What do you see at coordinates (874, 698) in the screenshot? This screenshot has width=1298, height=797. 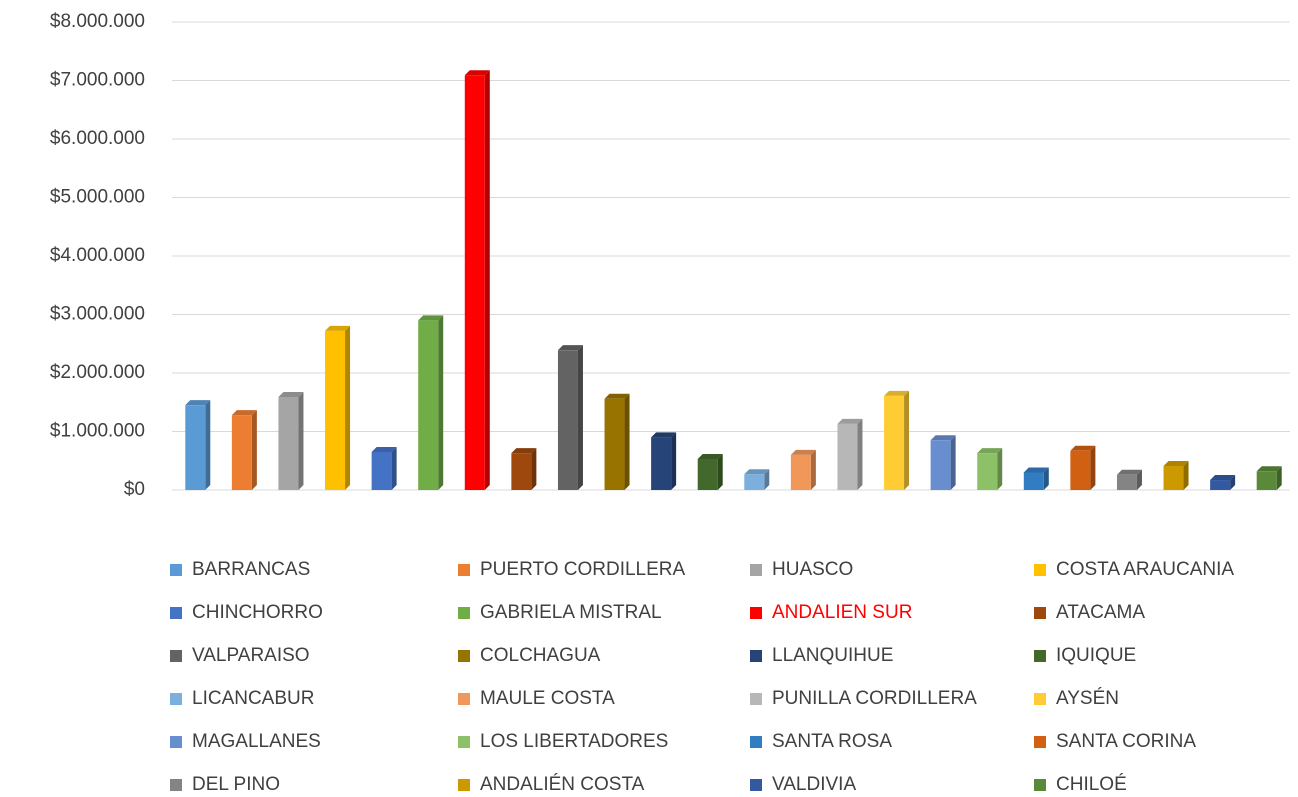 I see `legend-label: PUNILLA CORDILLERA` at bounding box center [874, 698].